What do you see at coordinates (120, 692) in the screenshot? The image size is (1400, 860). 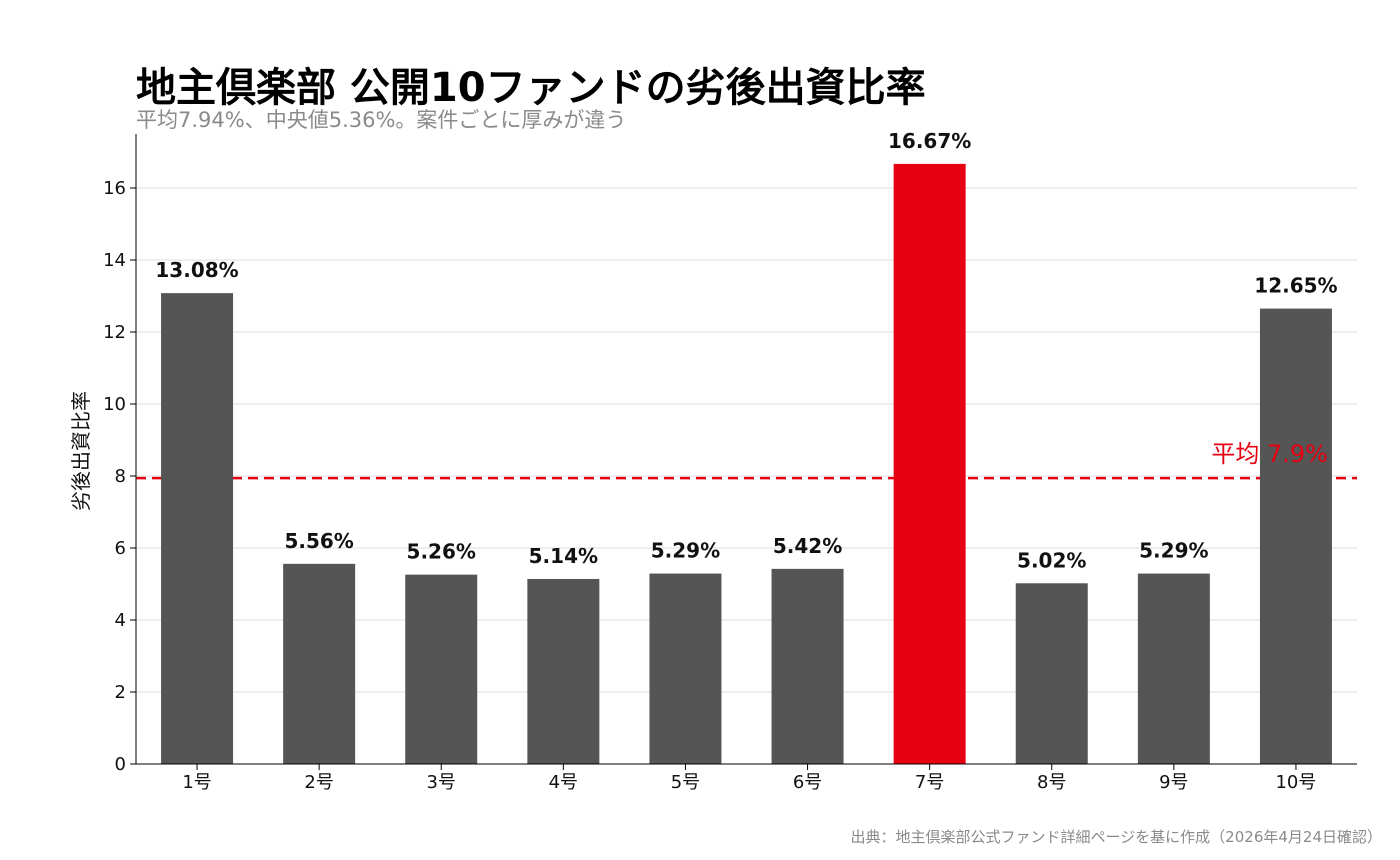 I see `y-tick-label: 2` at bounding box center [120, 692].